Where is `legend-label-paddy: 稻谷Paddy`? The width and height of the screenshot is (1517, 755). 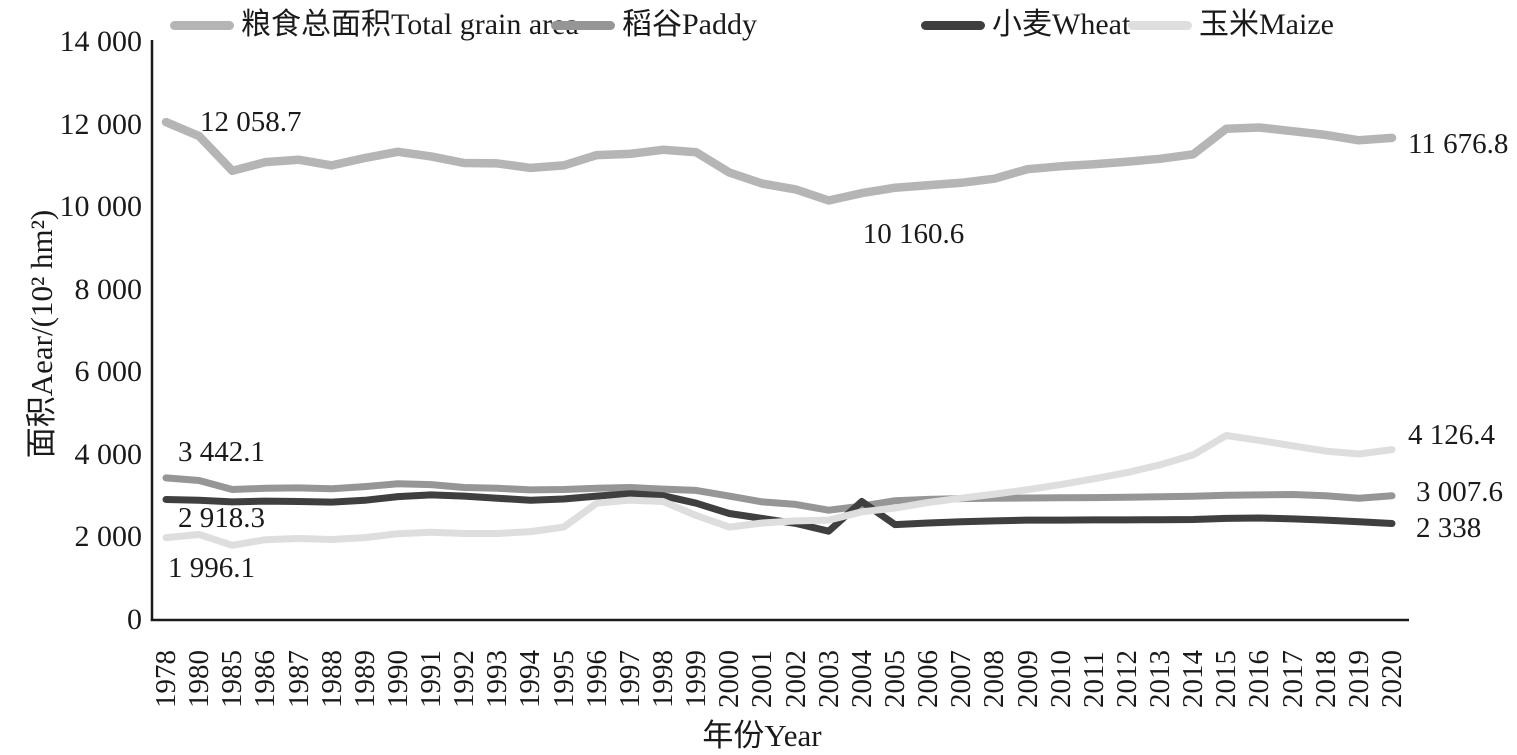 legend-label-paddy: 稻谷Paddy is located at coordinates (689, 24).